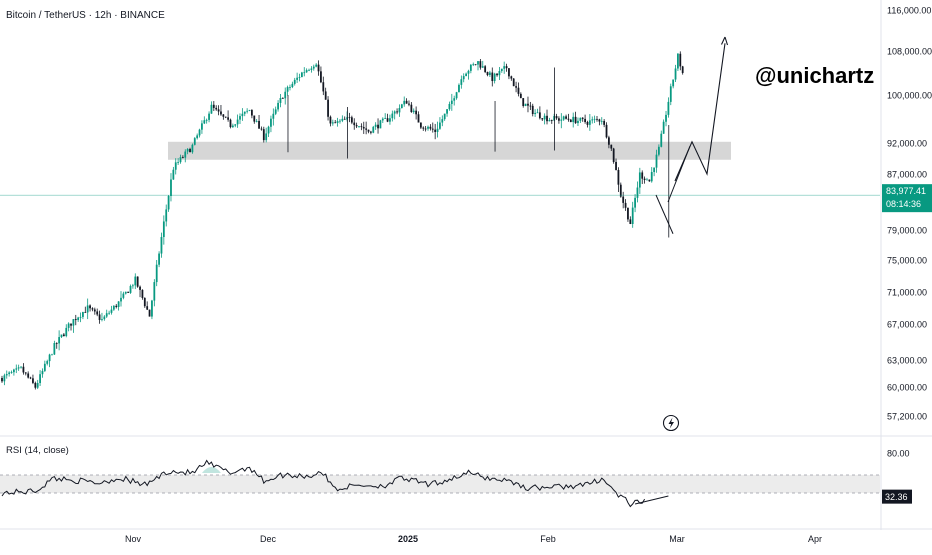 The image size is (932, 555). Describe the element at coordinates (671, 423) in the screenshot. I see `lightning-bolt-icon` at that location.